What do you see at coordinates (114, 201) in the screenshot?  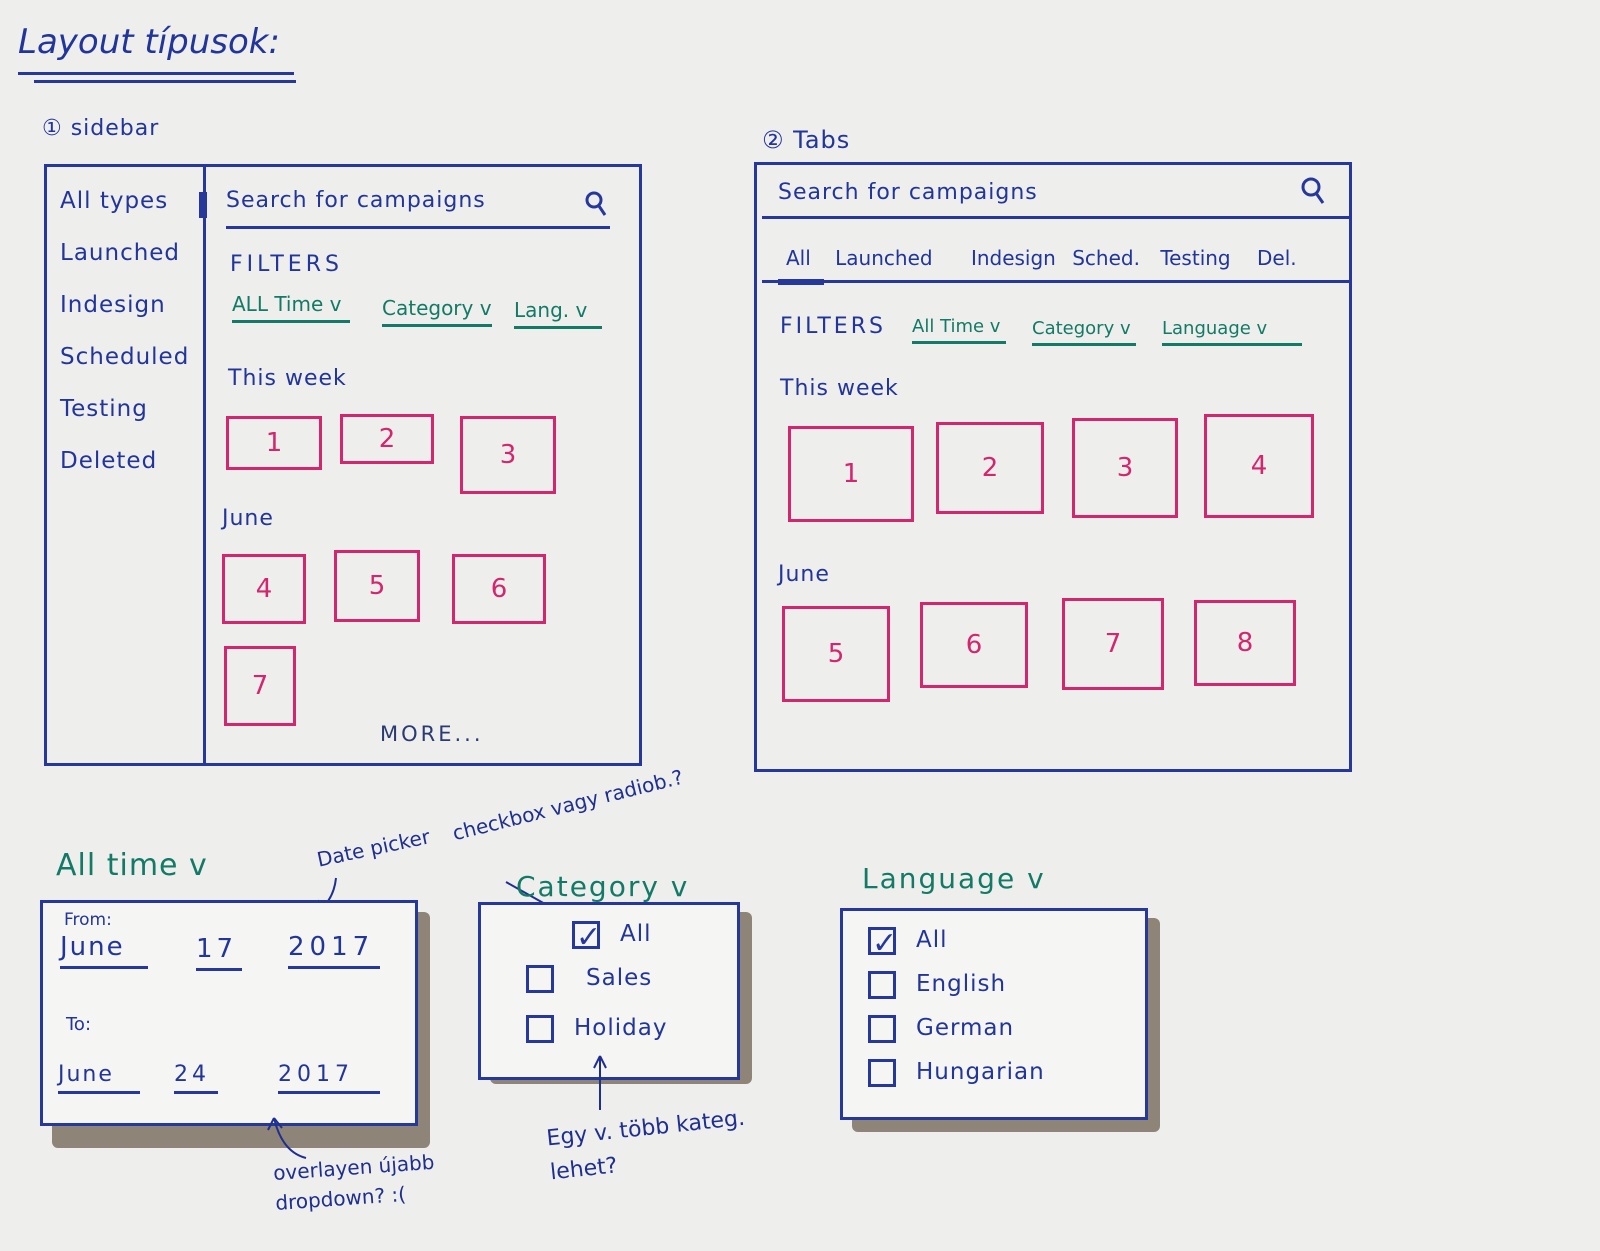 I see `sidebar-item-all-types: All types` at bounding box center [114, 201].